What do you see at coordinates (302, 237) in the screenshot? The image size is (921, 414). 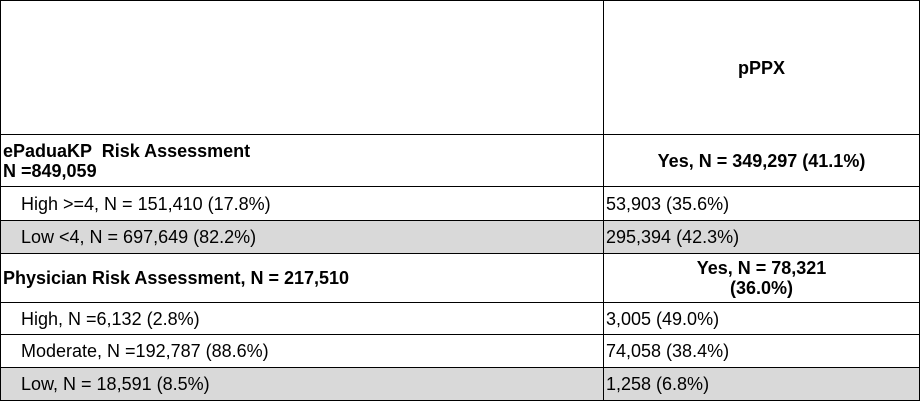 I see `row-label: Low <4, N = 697,649 (82.2%)` at bounding box center [302, 237].